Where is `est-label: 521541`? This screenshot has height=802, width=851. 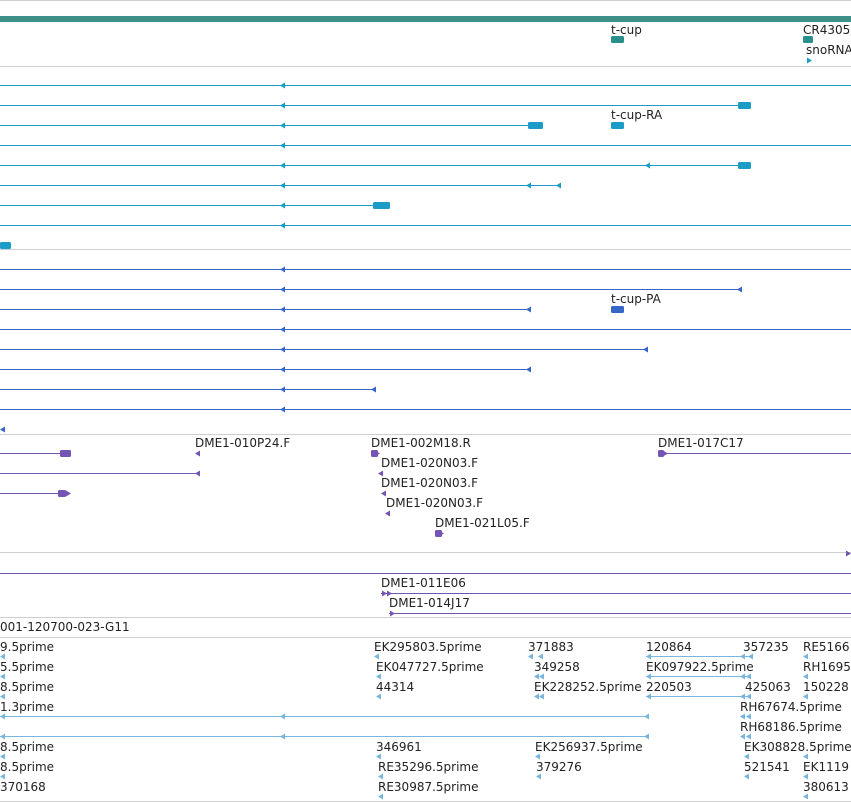
est-label: 521541 is located at coordinates (767, 767).